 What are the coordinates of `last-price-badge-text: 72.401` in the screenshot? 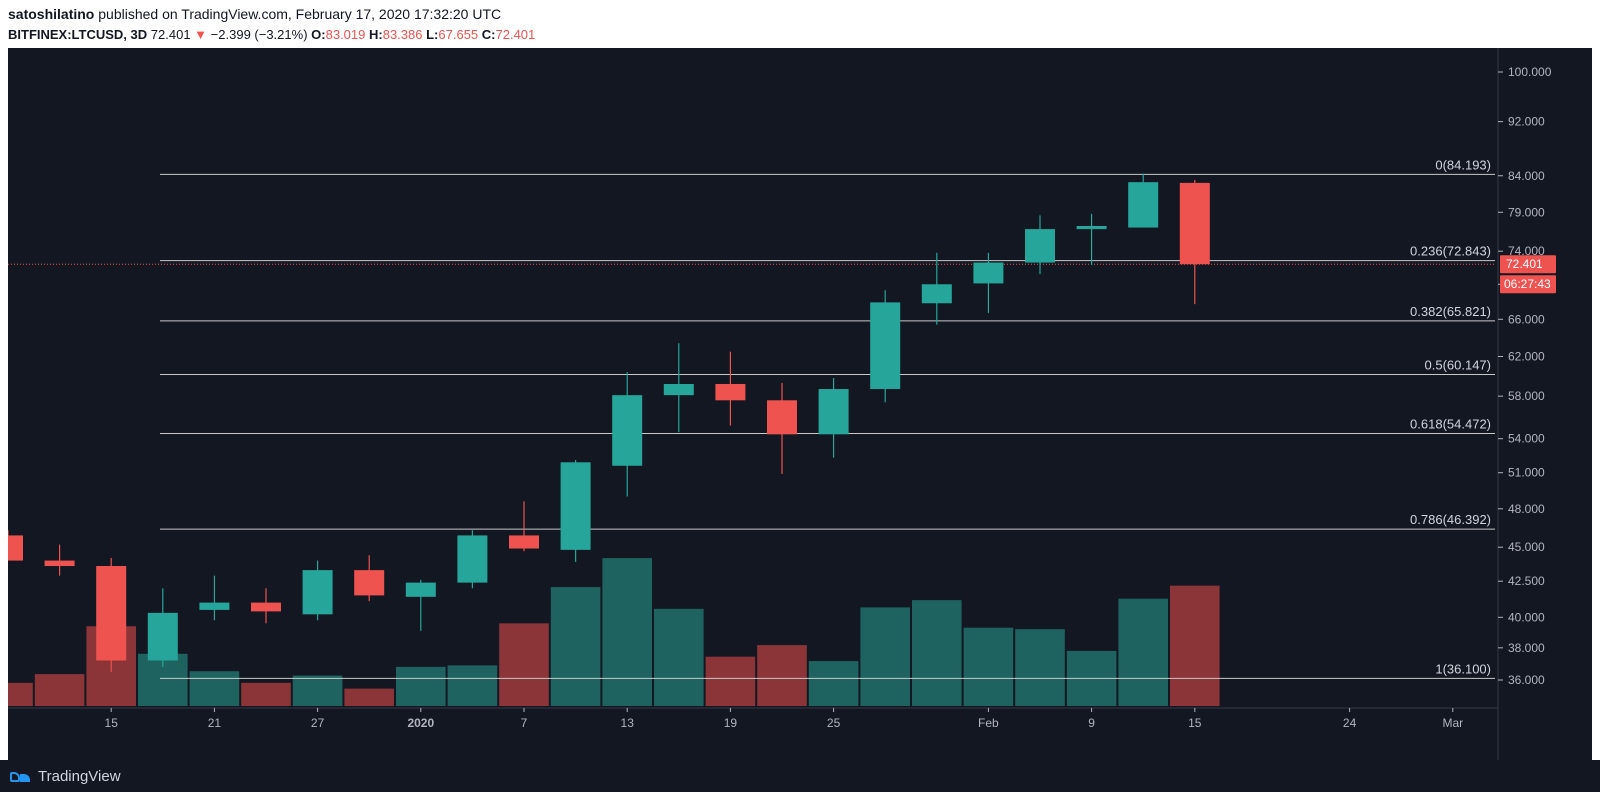 It's located at (1524, 264).